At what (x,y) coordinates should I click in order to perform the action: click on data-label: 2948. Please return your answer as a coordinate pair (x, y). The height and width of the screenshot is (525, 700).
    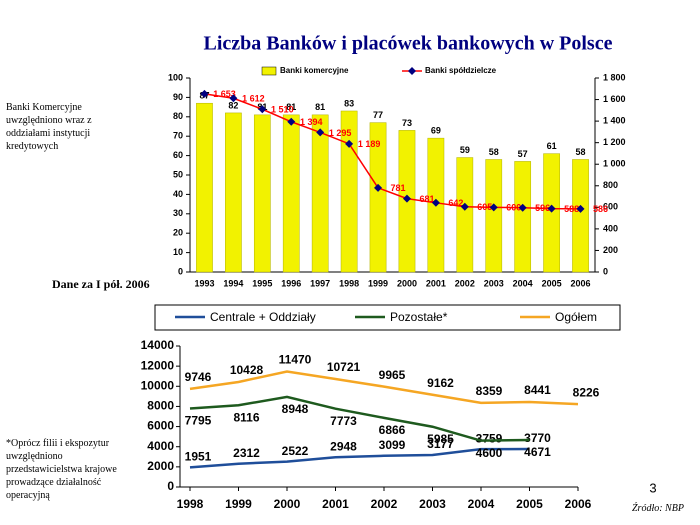
    Looking at the image, I should click on (343, 446).